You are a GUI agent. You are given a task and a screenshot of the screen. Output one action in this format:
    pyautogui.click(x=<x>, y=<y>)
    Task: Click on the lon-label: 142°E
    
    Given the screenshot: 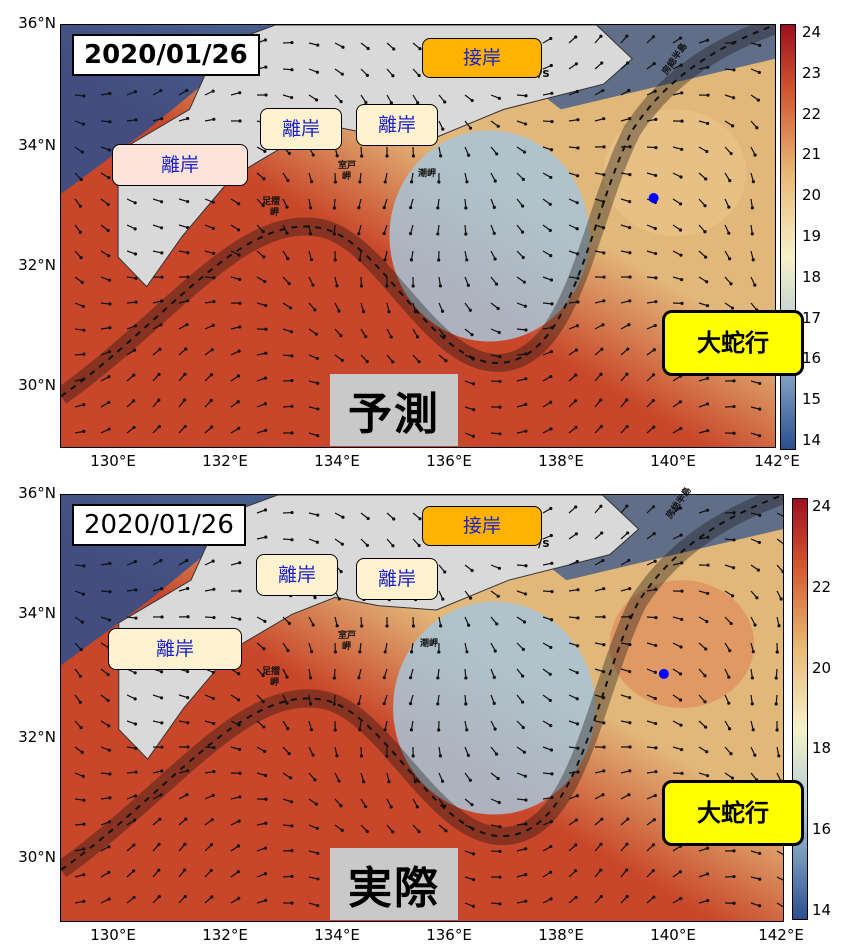 What is the action you would take?
    pyautogui.click(x=777, y=461)
    